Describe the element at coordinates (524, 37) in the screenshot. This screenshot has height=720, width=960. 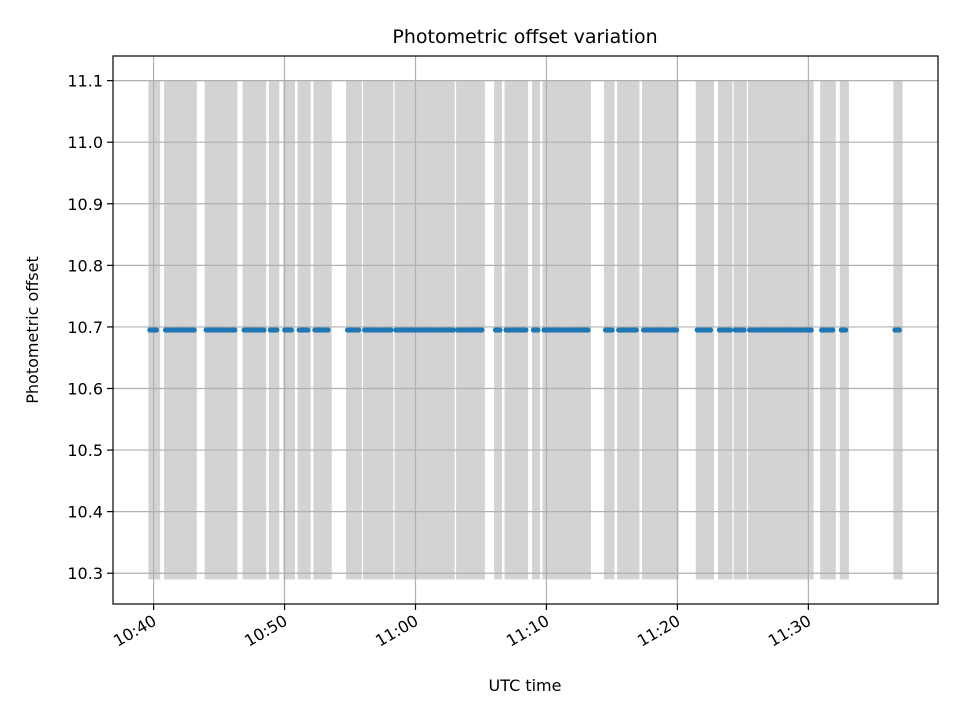
I see `chart-title: Photometric offset variation` at that location.